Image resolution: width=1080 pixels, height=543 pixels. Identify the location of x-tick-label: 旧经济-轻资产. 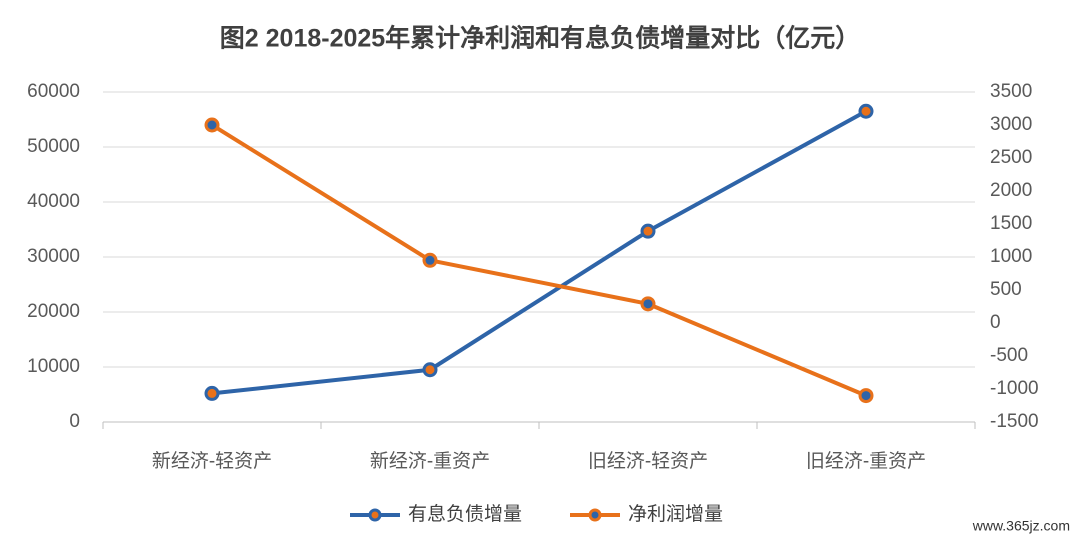
(648, 461).